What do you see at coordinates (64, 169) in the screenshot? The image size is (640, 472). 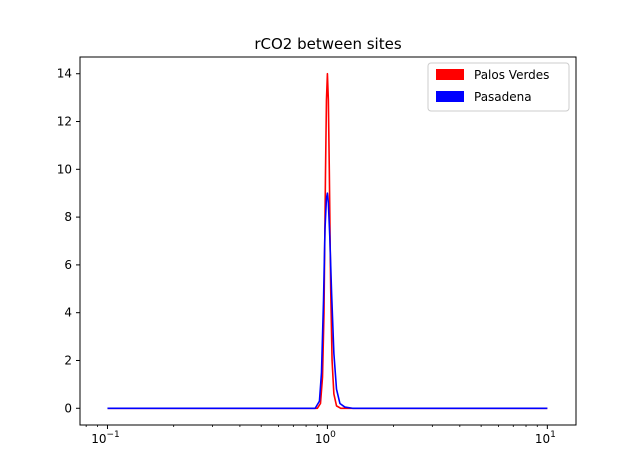 I see `y-tick-label: 10` at bounding box center [64, 169].